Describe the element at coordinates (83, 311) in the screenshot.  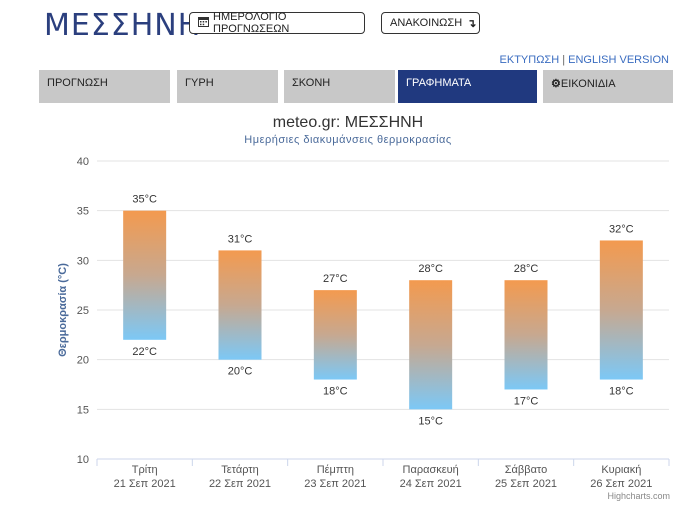
I see `y-tick-label: 25` at that location.